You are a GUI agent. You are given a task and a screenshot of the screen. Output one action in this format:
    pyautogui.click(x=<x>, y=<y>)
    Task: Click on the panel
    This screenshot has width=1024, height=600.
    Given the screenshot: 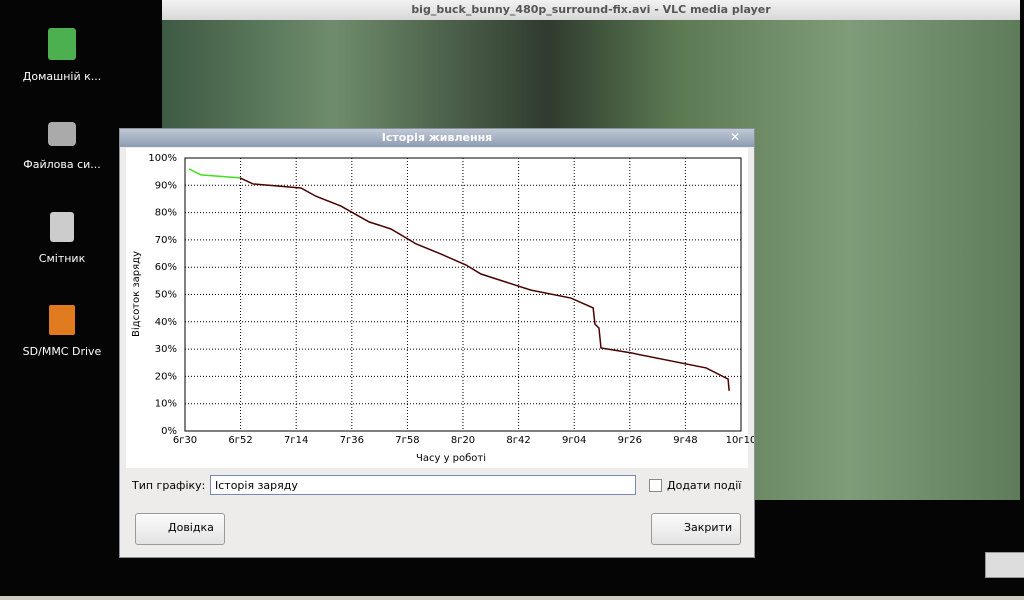 What is the action you would take?
    pyautogui.click(x=512, y=598)
    